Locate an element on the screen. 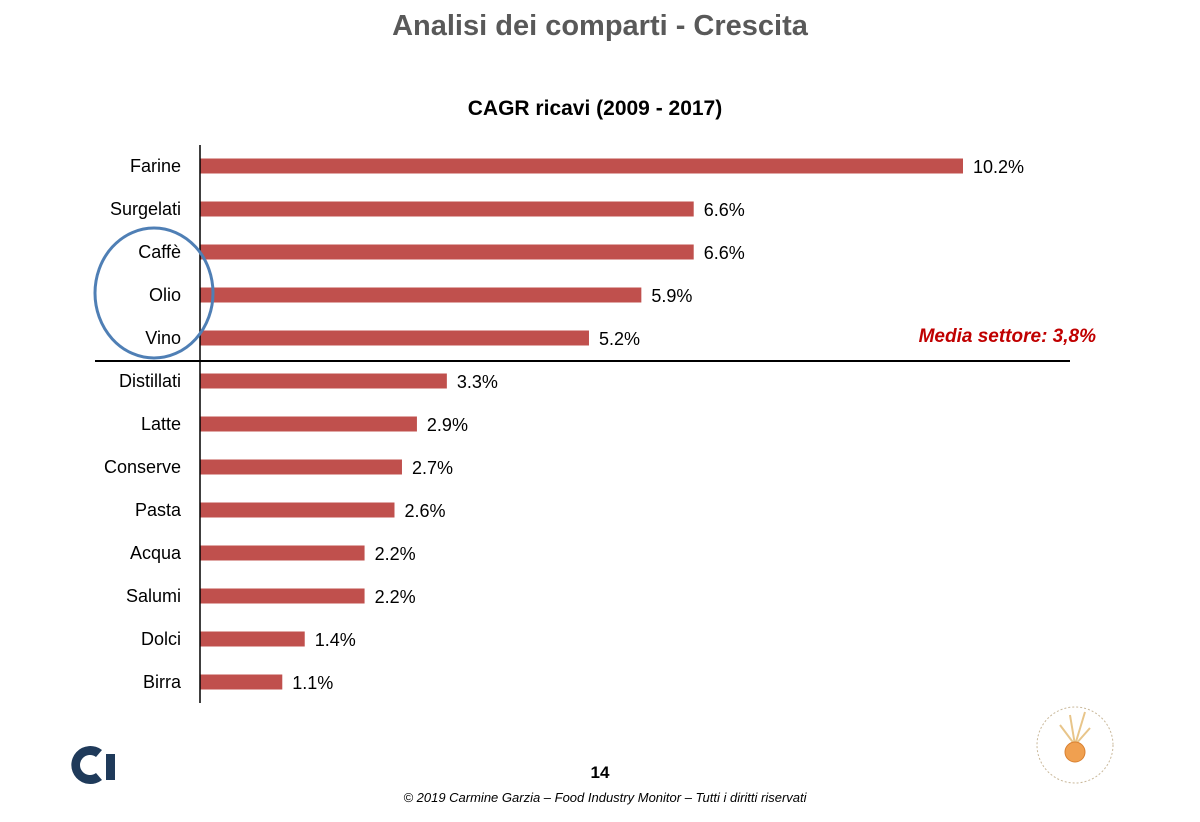  bar-farine is located at coordinates (581, 166).